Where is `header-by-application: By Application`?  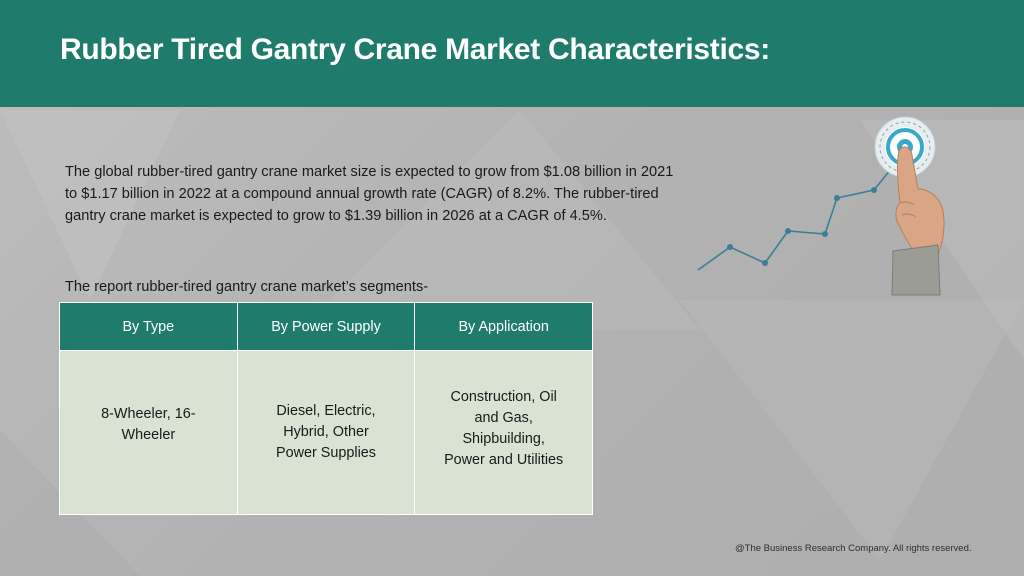
header-by-application: By Application is located at coordinates (503, 326).